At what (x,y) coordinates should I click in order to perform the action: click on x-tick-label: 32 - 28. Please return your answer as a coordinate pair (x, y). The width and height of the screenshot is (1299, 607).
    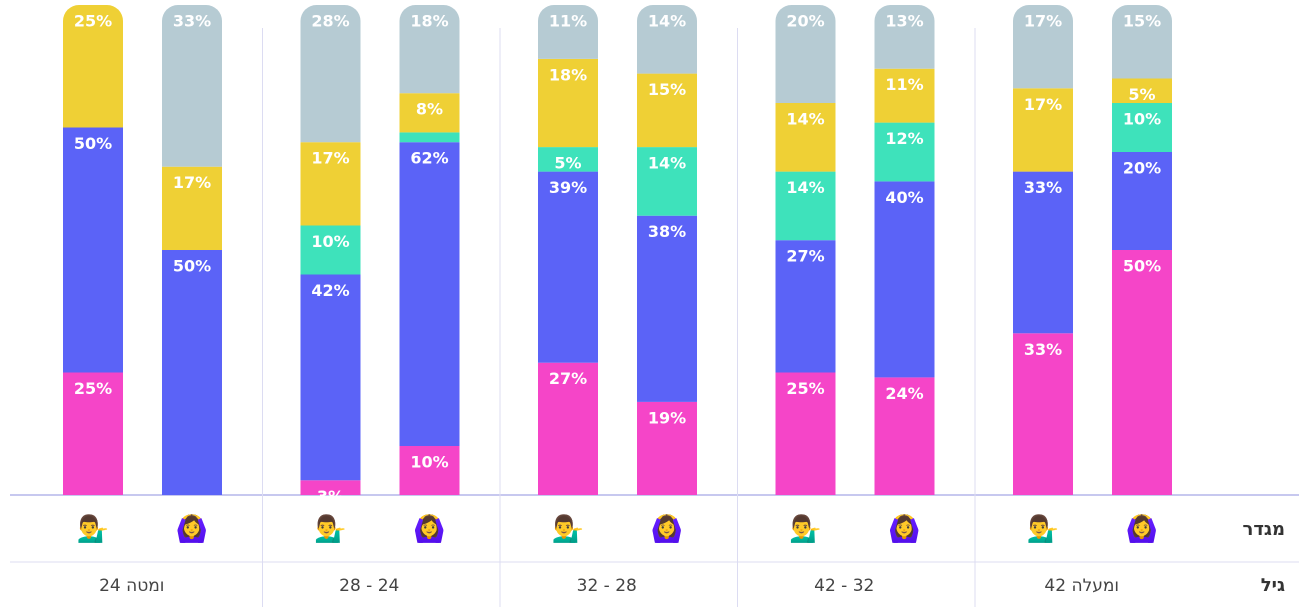
    Looking at the image, I should click on (607, 586).